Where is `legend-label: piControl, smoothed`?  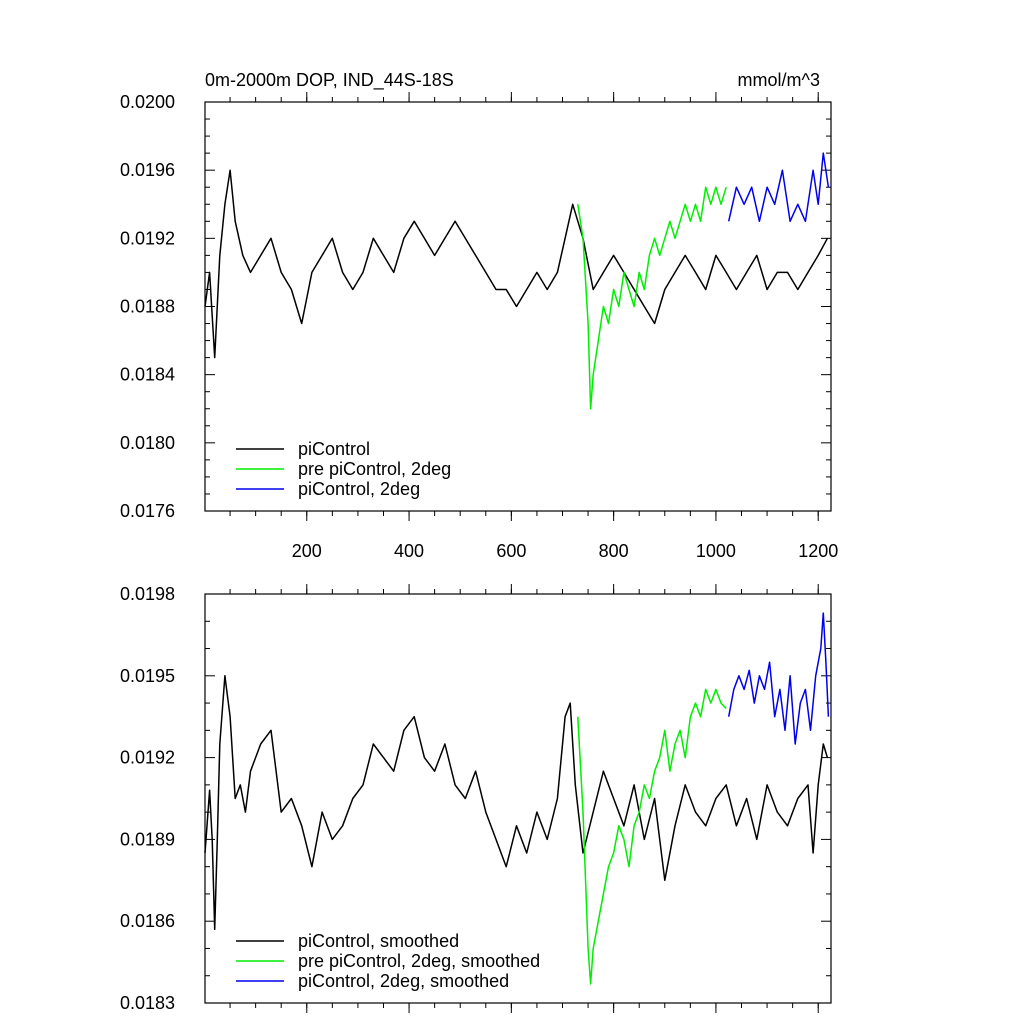 legend-label: piControl, smoothed is located at coordinates (378, 941).